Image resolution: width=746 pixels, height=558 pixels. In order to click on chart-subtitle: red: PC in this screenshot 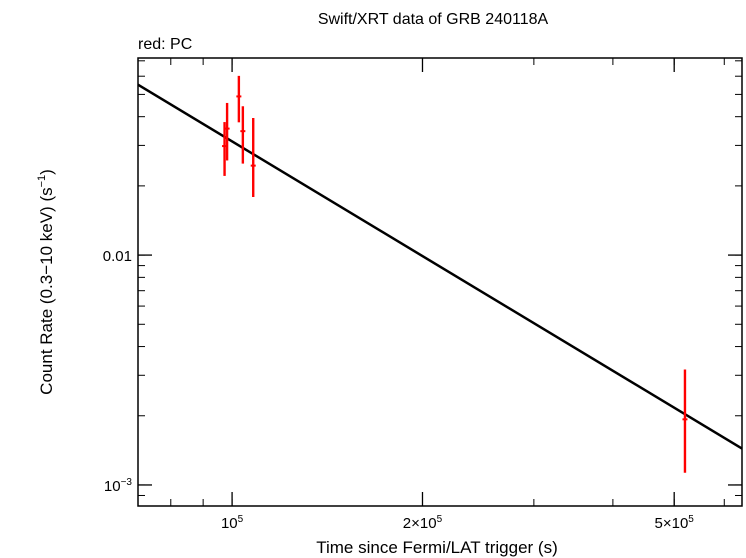, I will do `click(165, 44)`.